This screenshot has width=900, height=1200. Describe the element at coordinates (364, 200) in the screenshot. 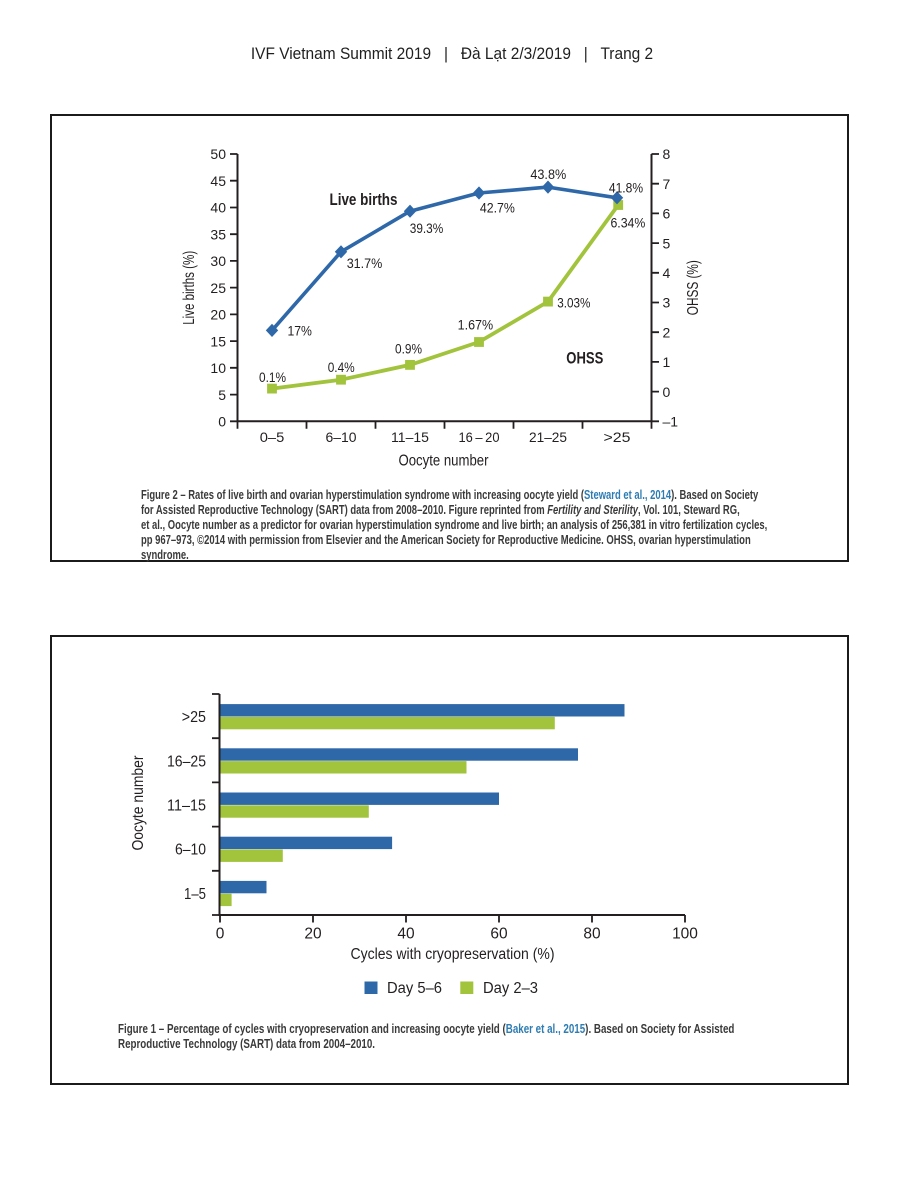

I see `svg-text: Live births` at that location.